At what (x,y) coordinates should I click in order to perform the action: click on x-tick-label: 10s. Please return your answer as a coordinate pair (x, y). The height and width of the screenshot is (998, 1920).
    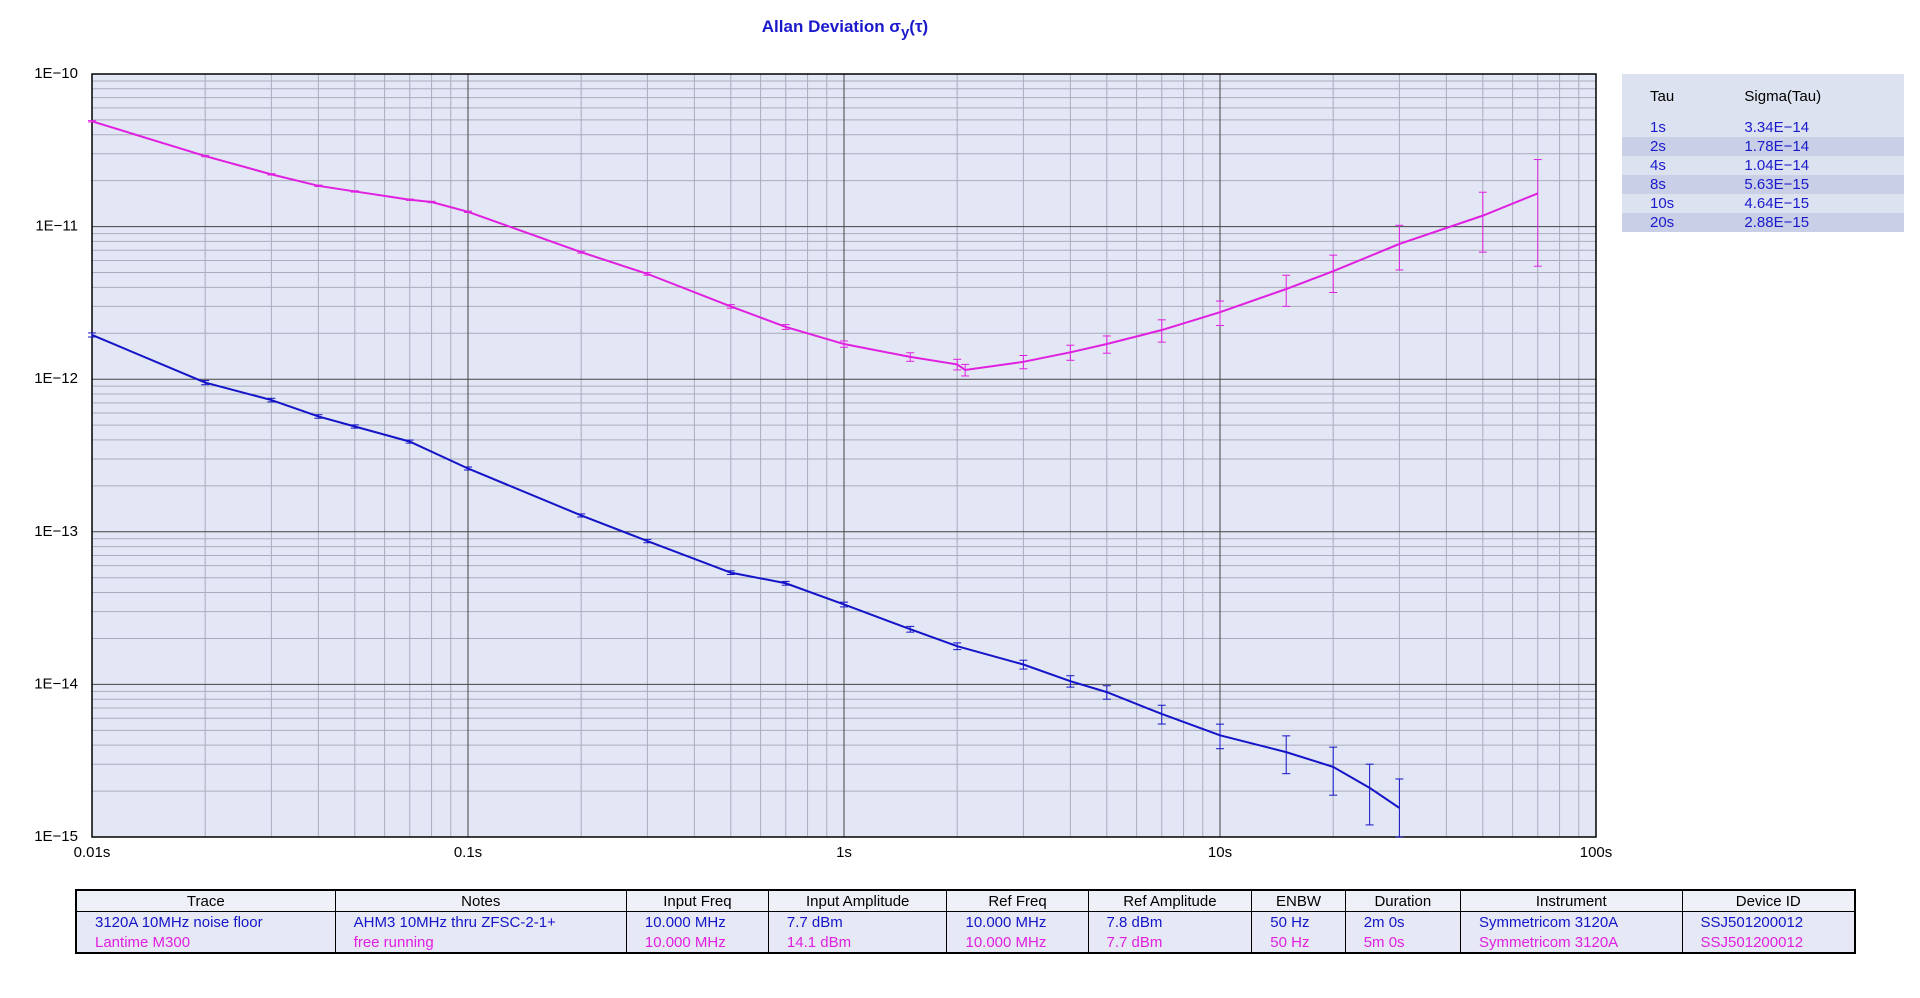
    Looking at the image, I should click on (1220, 852).